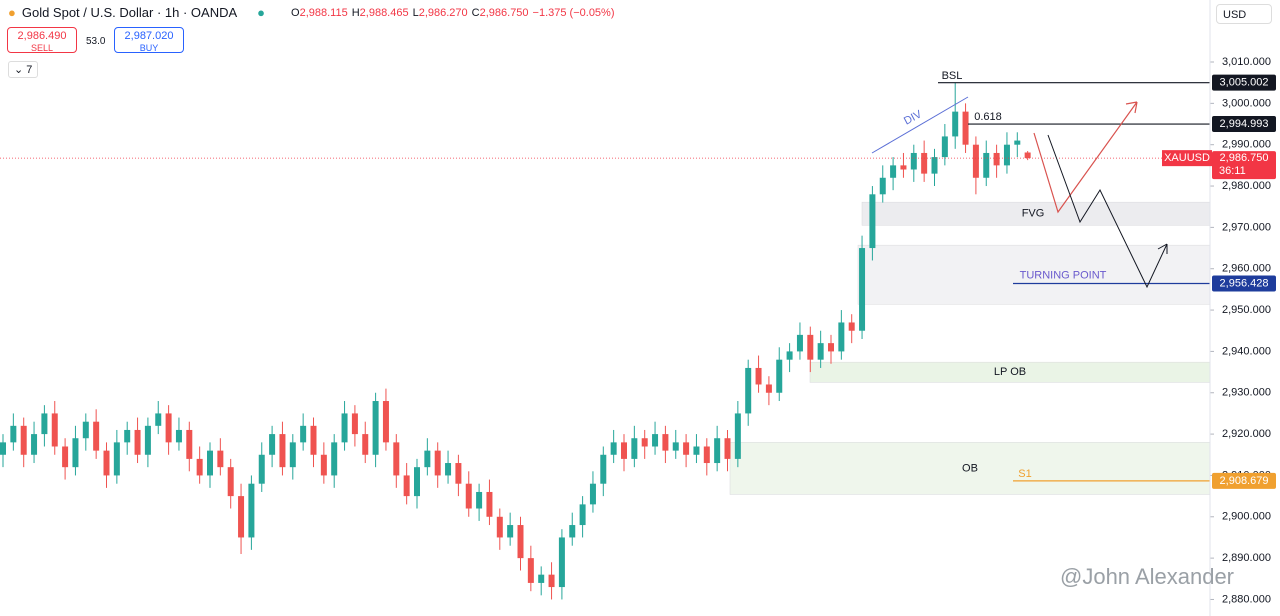  I want to click on price-tag-label: 2,908.679, so click(1244, 481).